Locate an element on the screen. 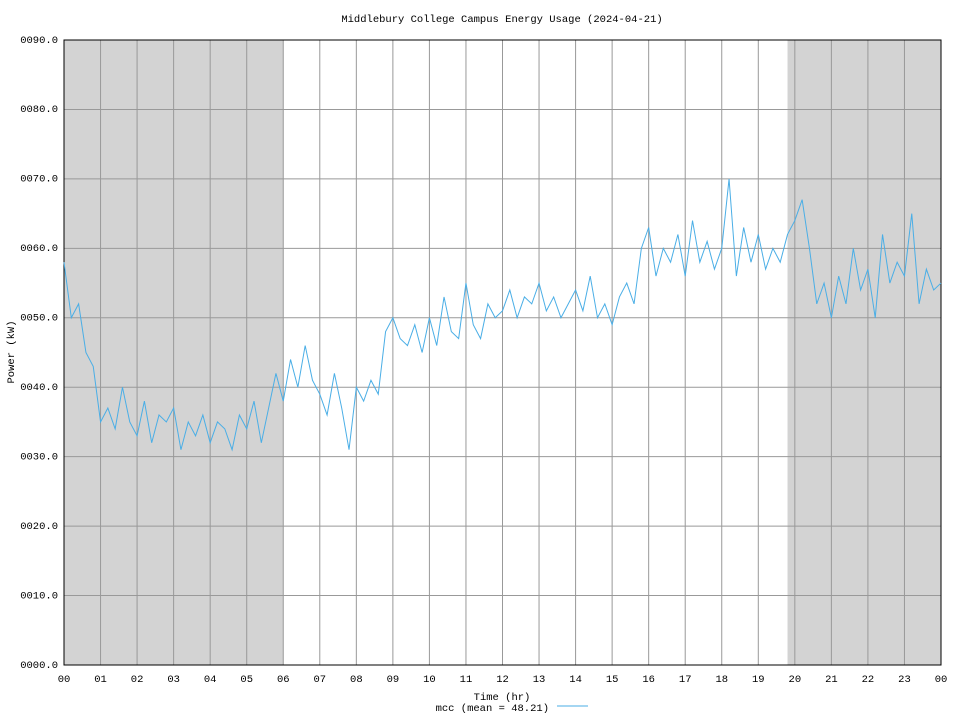  x-tick-label: 10 is located at coordinates (429, 680).